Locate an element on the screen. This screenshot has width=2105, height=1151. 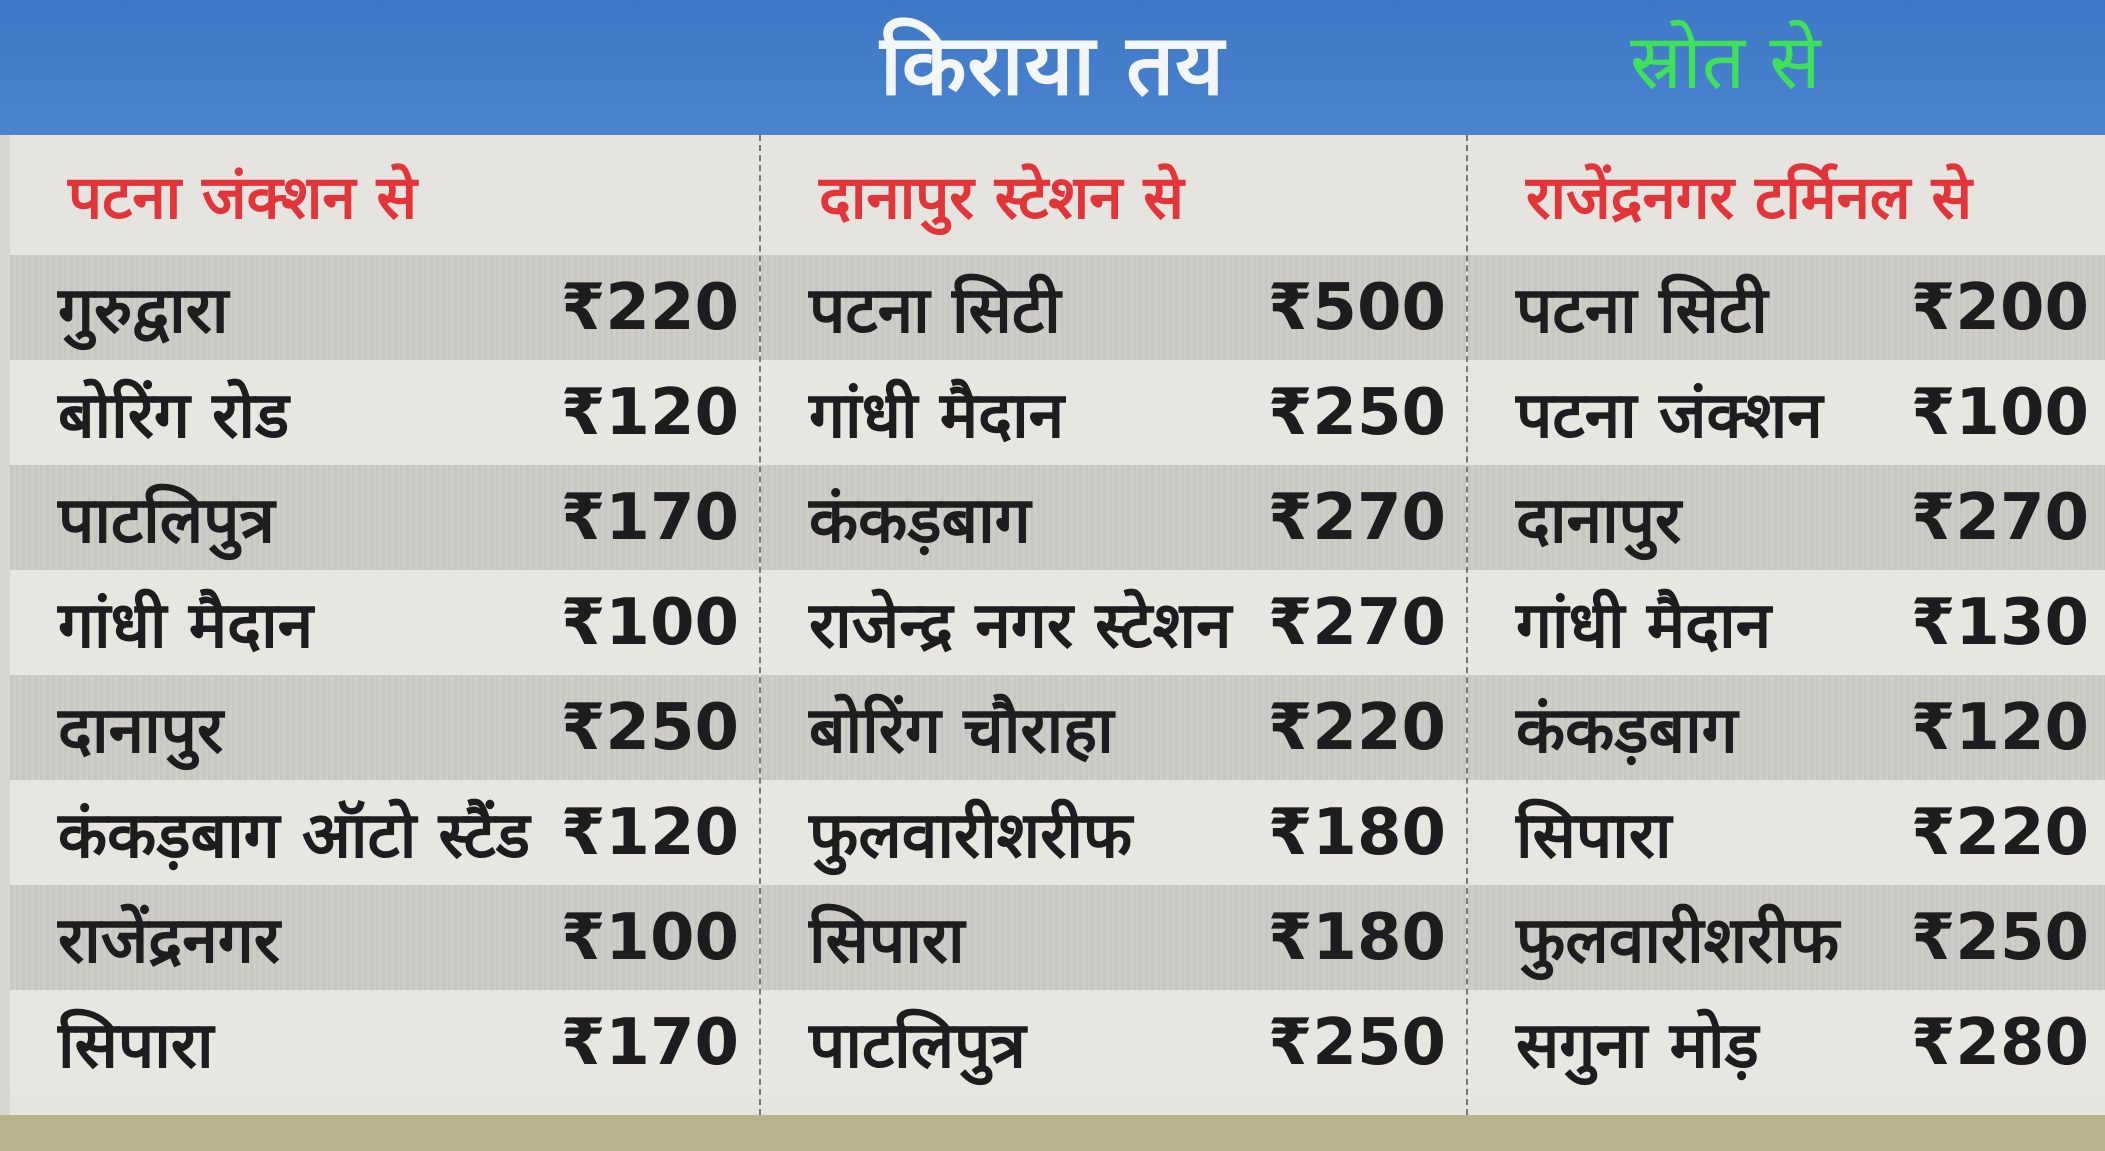
table-row: गुरुद्वारा ₹220 is located at coordinates (384, 307).